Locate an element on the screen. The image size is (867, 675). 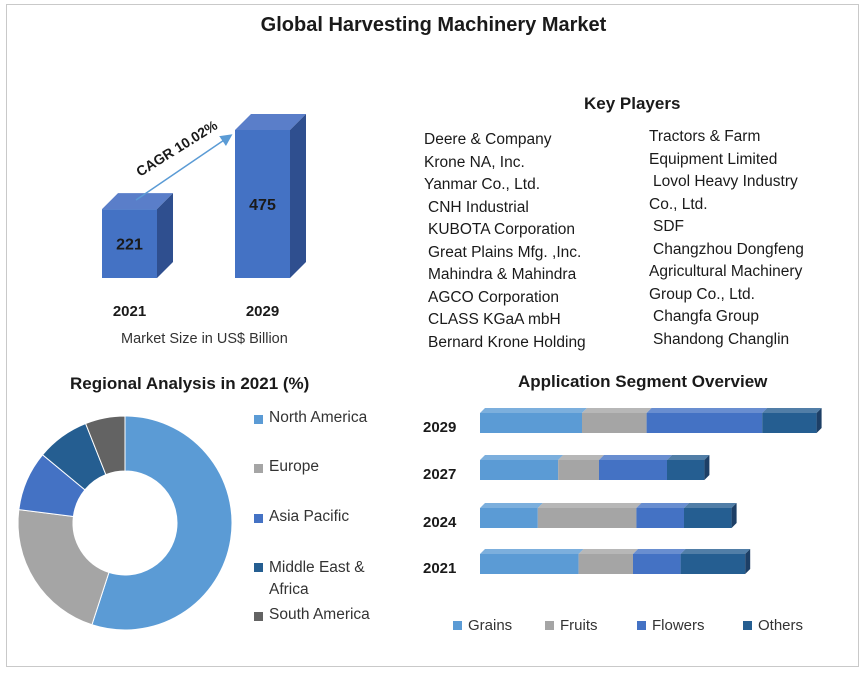
player-item: Yanmar Co., Ltd. is located at coordinates (482, 184).